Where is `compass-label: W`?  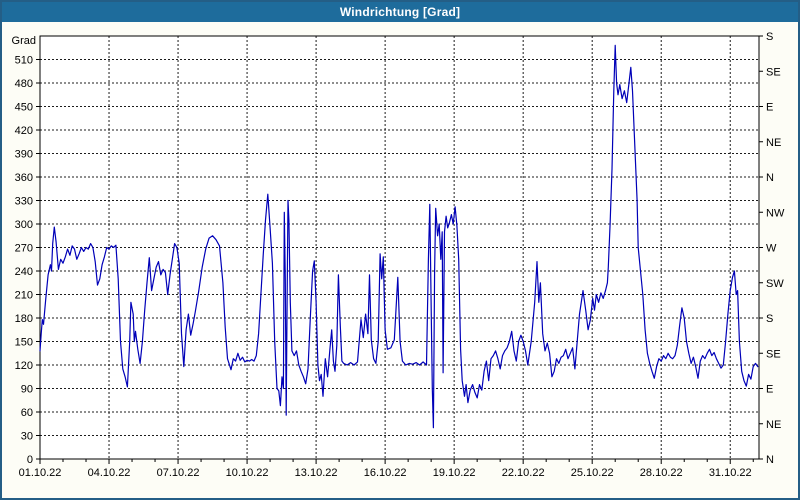
compass-label: W is located at coordinates (771, 249).